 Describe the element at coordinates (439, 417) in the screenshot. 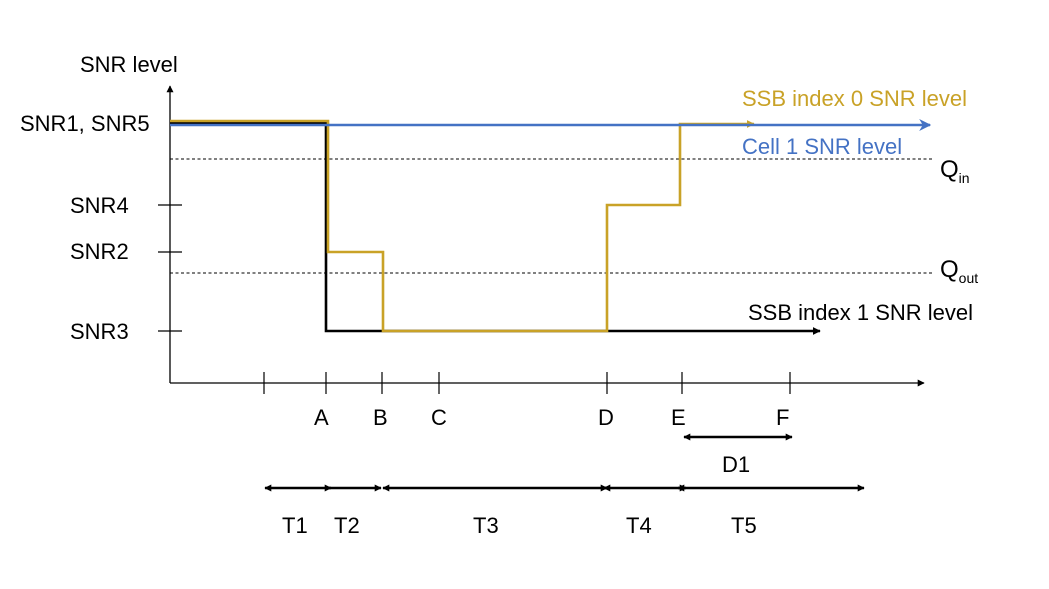

I see `x-label-c: C` at that location.